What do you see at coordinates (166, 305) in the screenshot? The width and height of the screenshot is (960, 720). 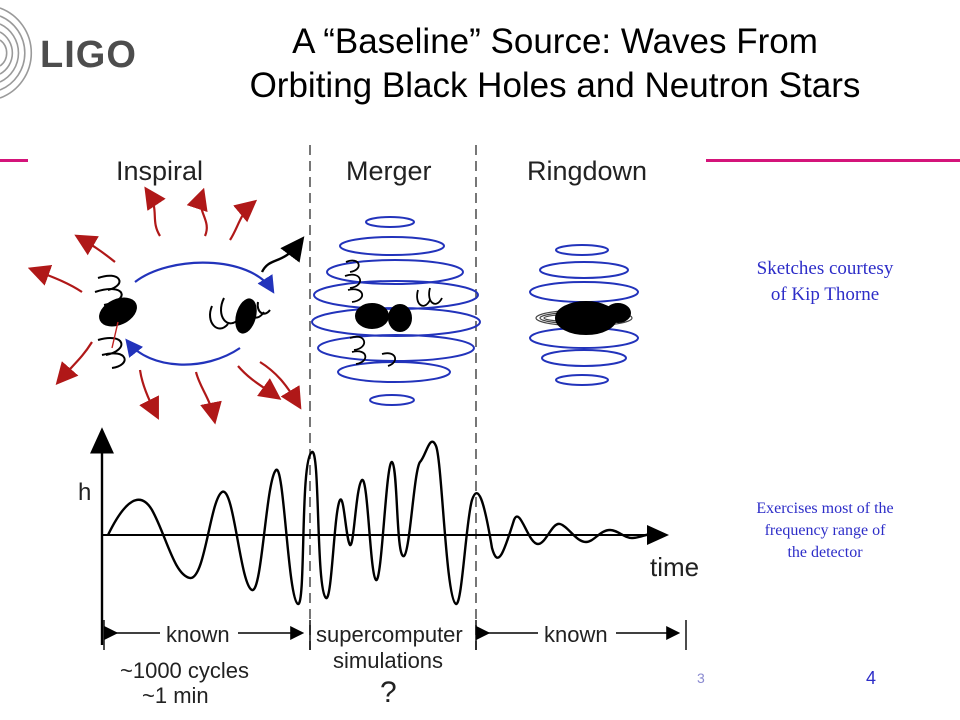 I see `inspiral-sketch` at bounding box center [166, 305].